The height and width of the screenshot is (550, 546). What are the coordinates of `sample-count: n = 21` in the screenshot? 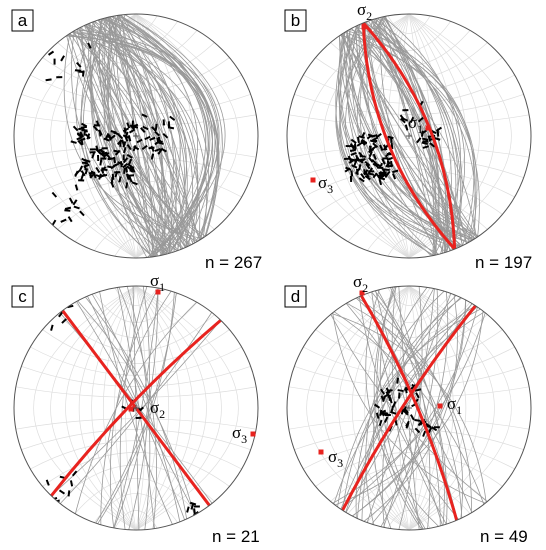 It's located at (236, 536).